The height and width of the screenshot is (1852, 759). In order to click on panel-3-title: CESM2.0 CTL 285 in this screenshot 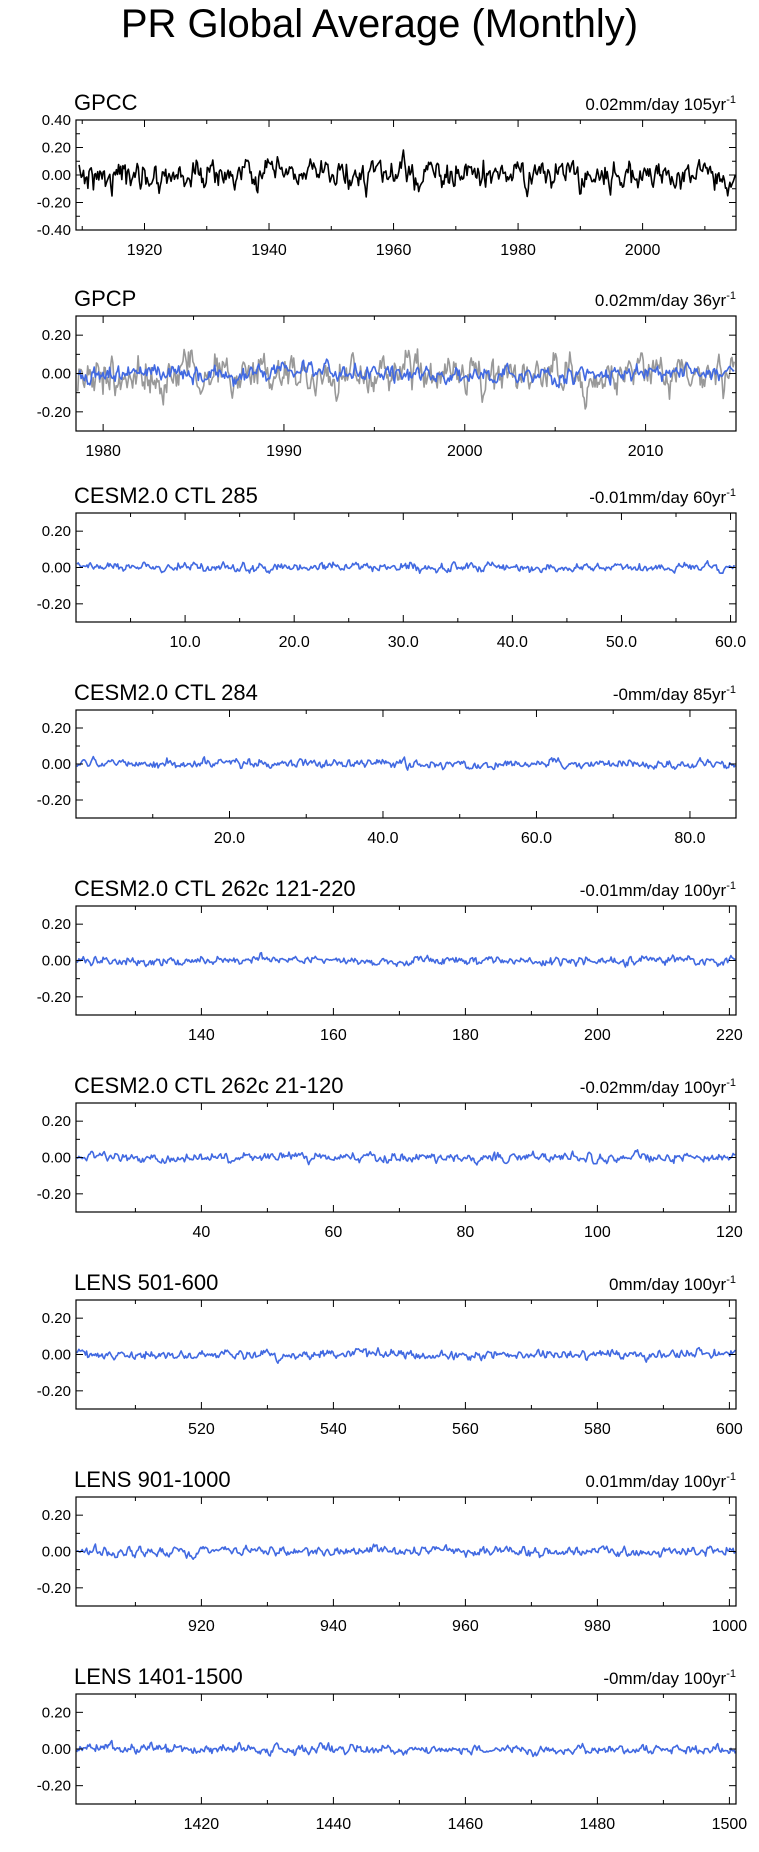, I will do `click(166, 495)`.